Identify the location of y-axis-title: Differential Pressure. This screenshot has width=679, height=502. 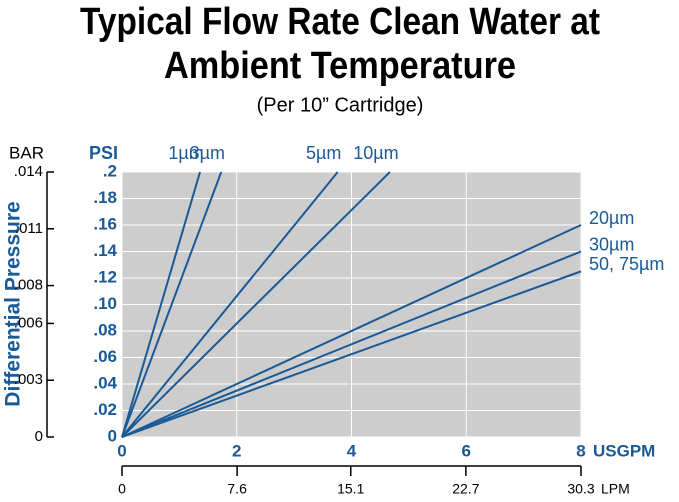
(13, 303).